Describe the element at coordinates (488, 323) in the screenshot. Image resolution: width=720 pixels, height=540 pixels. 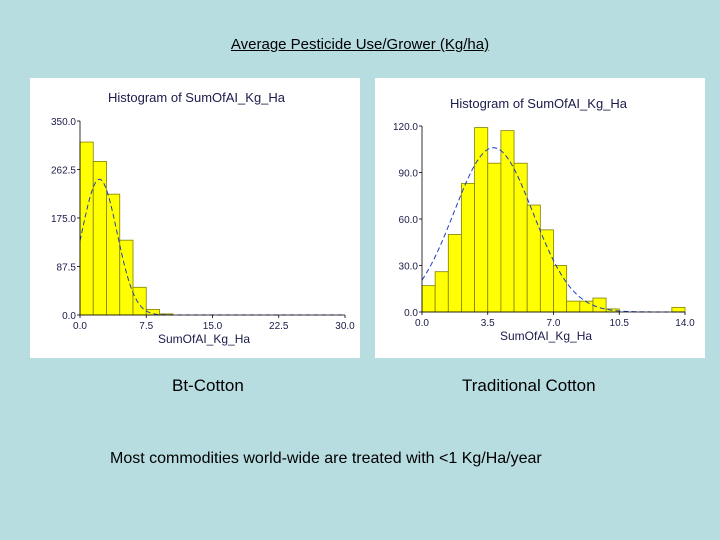
I see `x-tick-label: 3.5` at that location.